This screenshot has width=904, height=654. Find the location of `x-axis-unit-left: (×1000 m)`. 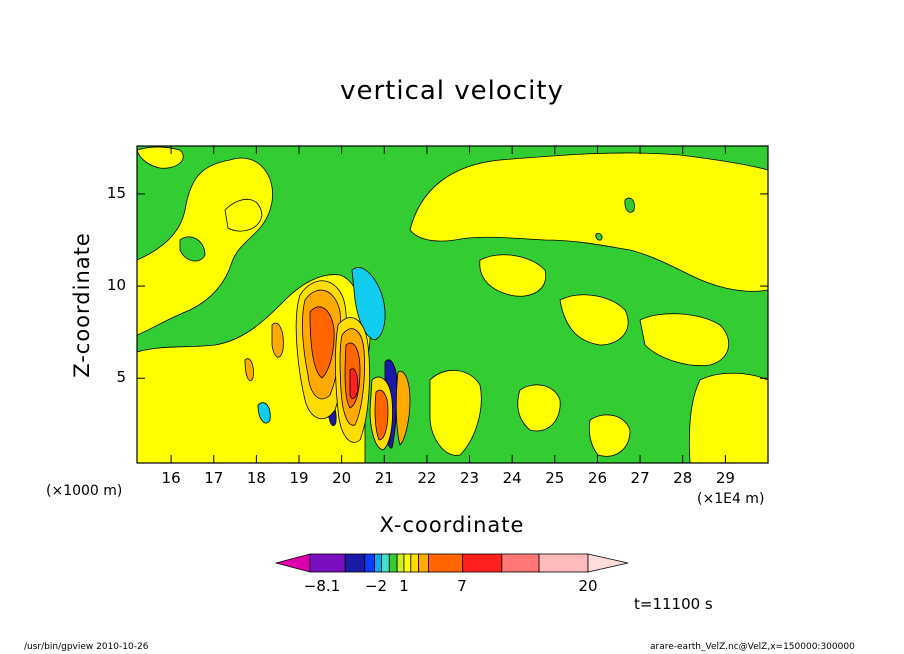

x-axis-unit-left: (×1000 m) is located at coordinates (84, 491).